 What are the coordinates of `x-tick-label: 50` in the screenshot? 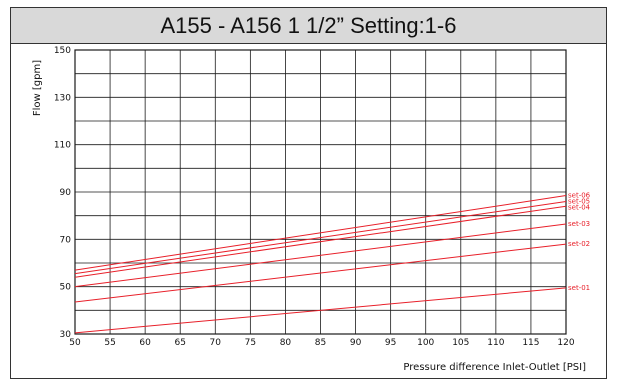 It's located at (75, 343).